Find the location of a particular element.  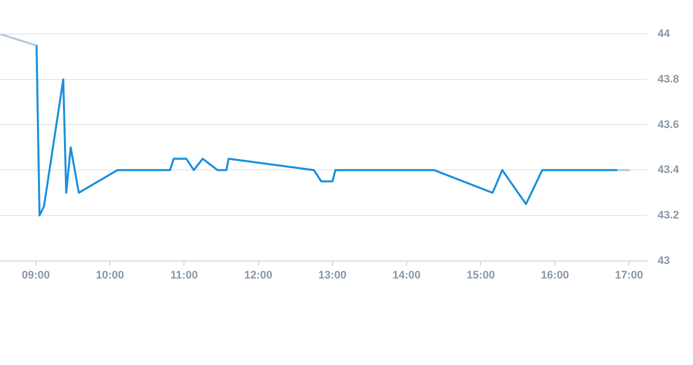

y-tick-label: 43.2 is located at coordinates (669, 215).